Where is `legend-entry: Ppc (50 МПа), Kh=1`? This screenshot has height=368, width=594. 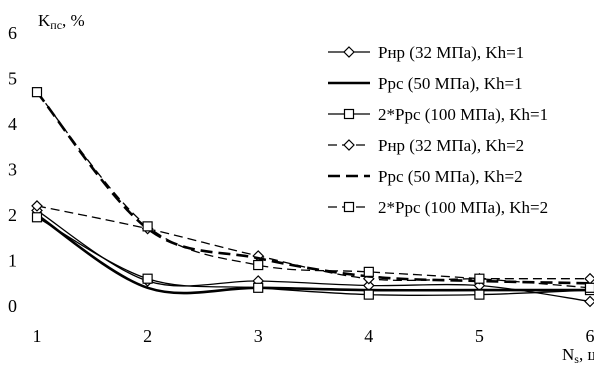
legend-entry: Ppc (50 МПа), Kh=1 is located at coordinates (425, 83).